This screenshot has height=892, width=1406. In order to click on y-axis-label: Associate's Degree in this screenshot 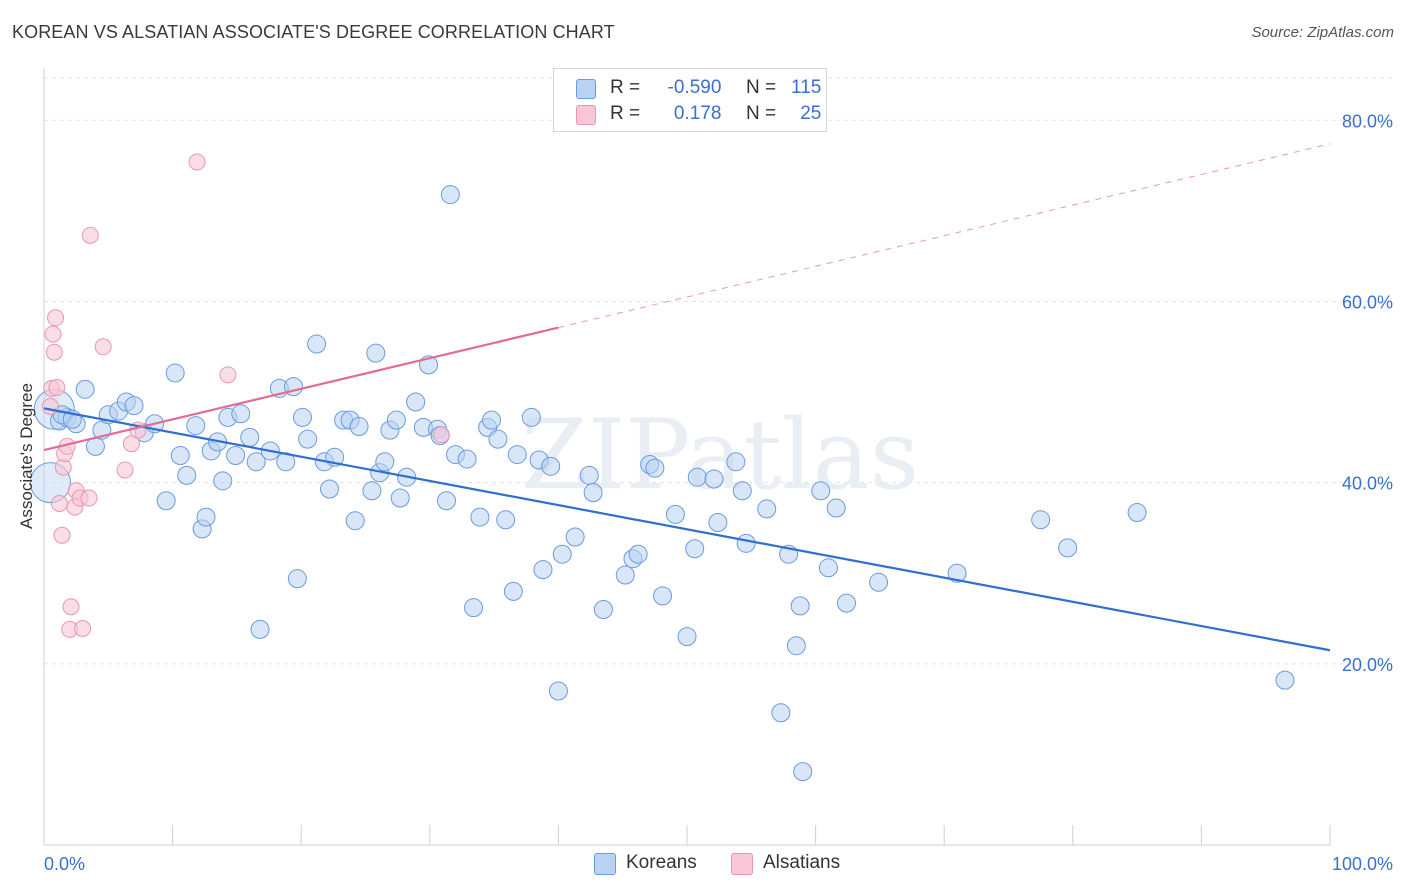, I will do `click(26, 456)`.